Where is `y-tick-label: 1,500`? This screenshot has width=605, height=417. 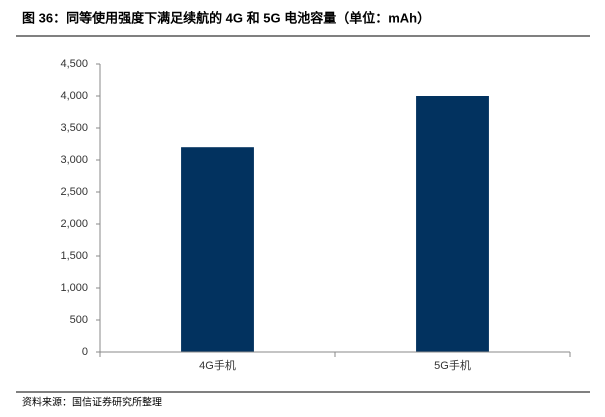
y-tick-label: 1,500 is located at coordinates (74, 256).